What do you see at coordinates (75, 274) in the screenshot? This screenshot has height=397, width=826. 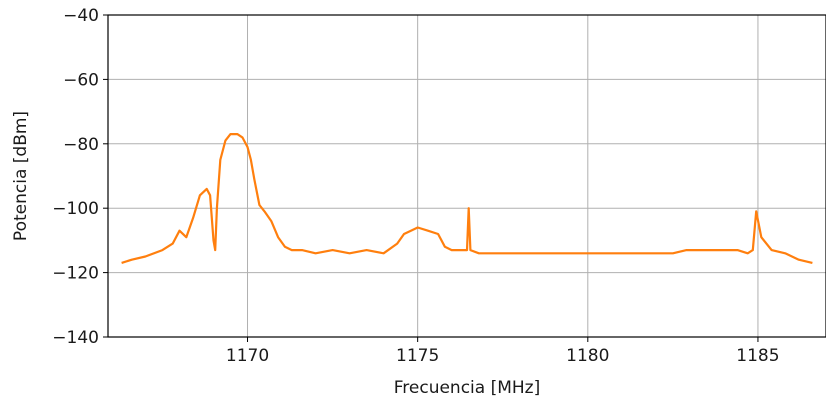 I see `y-tick-label: −120` at bounding box center [75, 274].